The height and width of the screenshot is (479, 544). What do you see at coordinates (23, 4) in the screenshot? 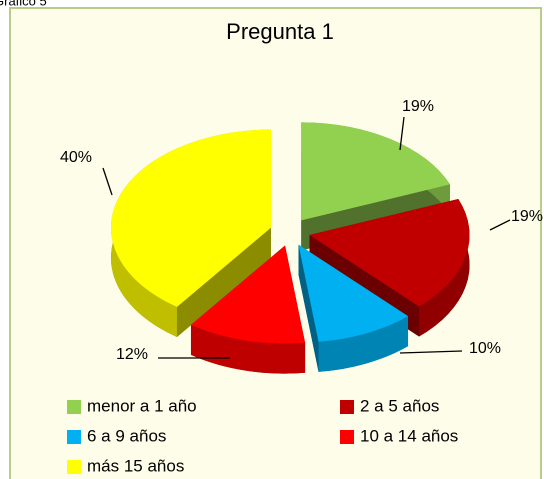
I see `caption: Gráfico 5` at bounding box center [23, 4].